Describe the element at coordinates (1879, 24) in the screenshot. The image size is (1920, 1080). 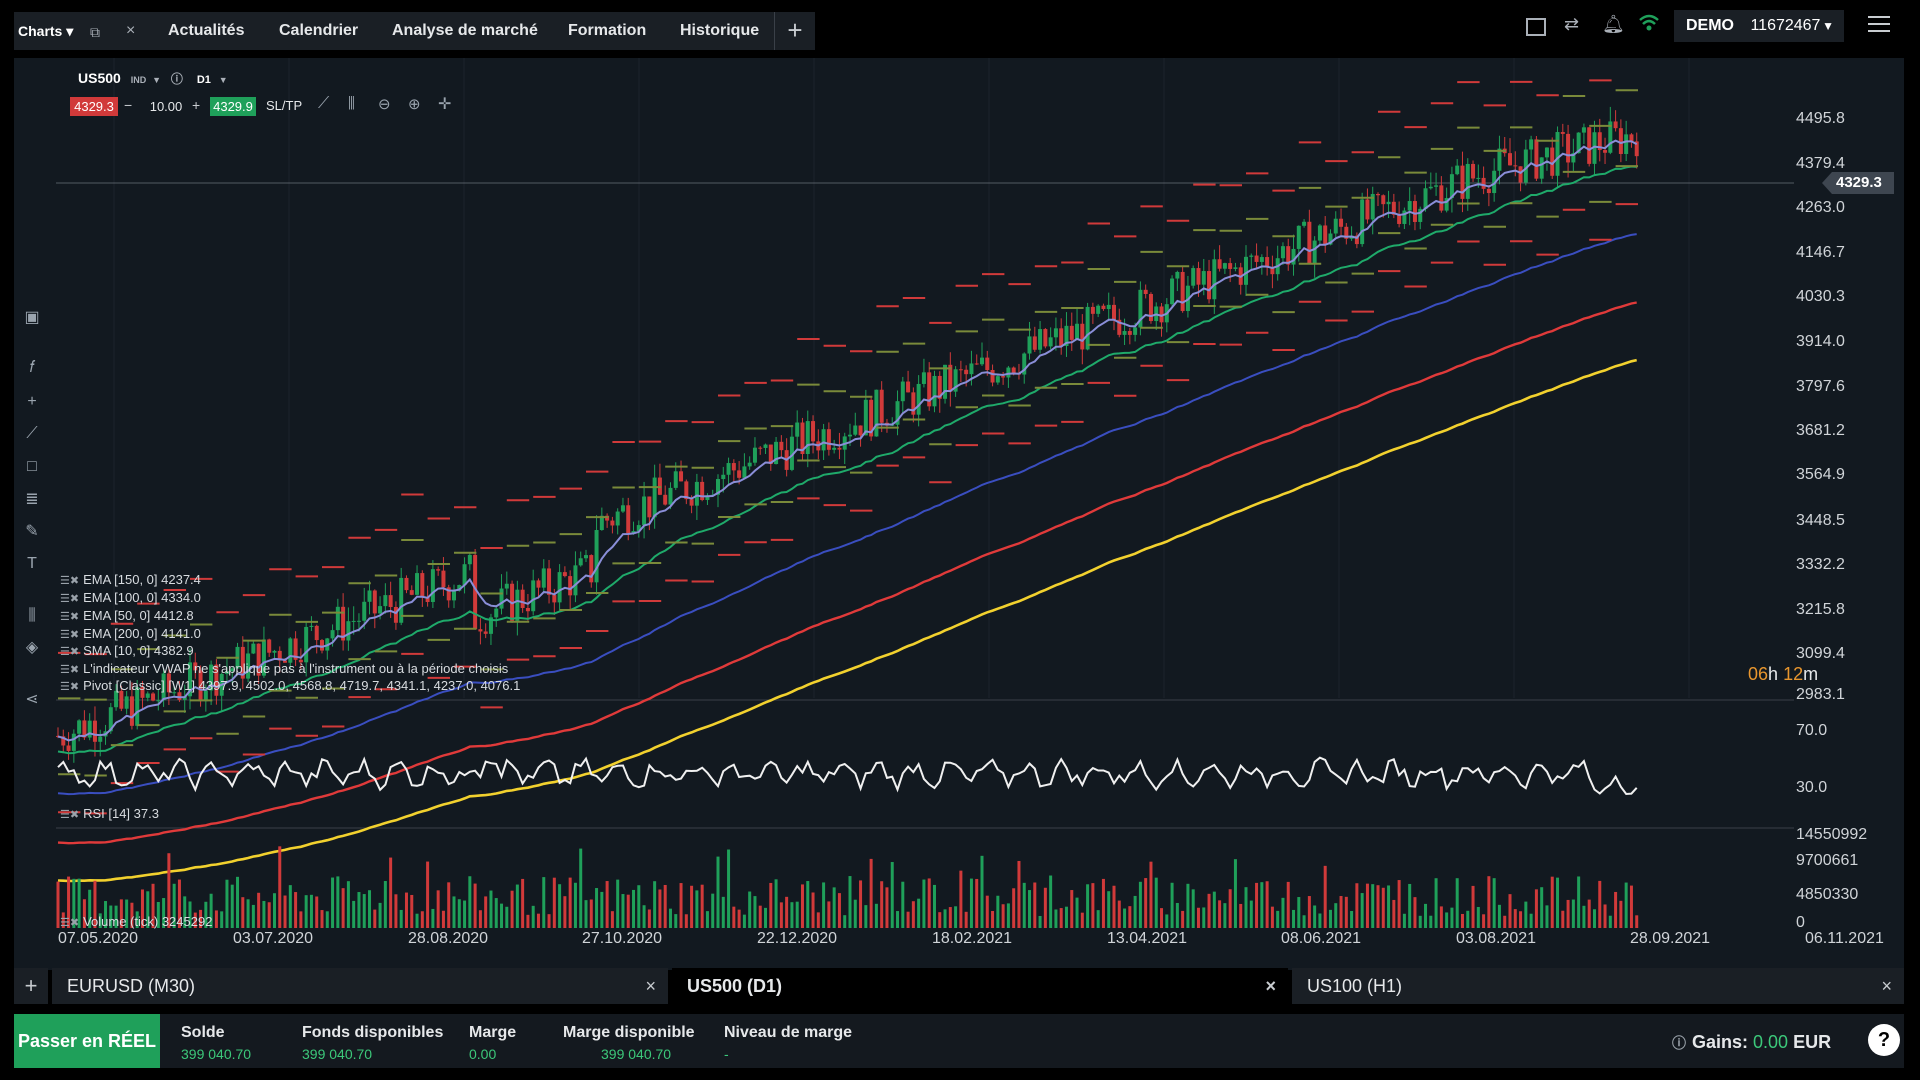
I see `hamburger-menu-icon` at that location.